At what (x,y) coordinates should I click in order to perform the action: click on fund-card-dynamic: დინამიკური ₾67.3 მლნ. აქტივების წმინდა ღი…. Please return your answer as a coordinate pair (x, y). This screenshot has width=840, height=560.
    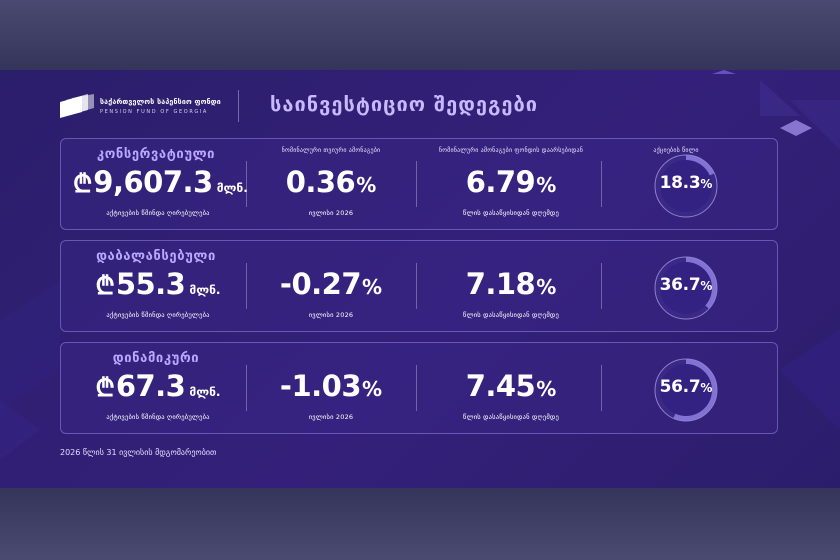
    Looking at the image, I should click on (419, 388).